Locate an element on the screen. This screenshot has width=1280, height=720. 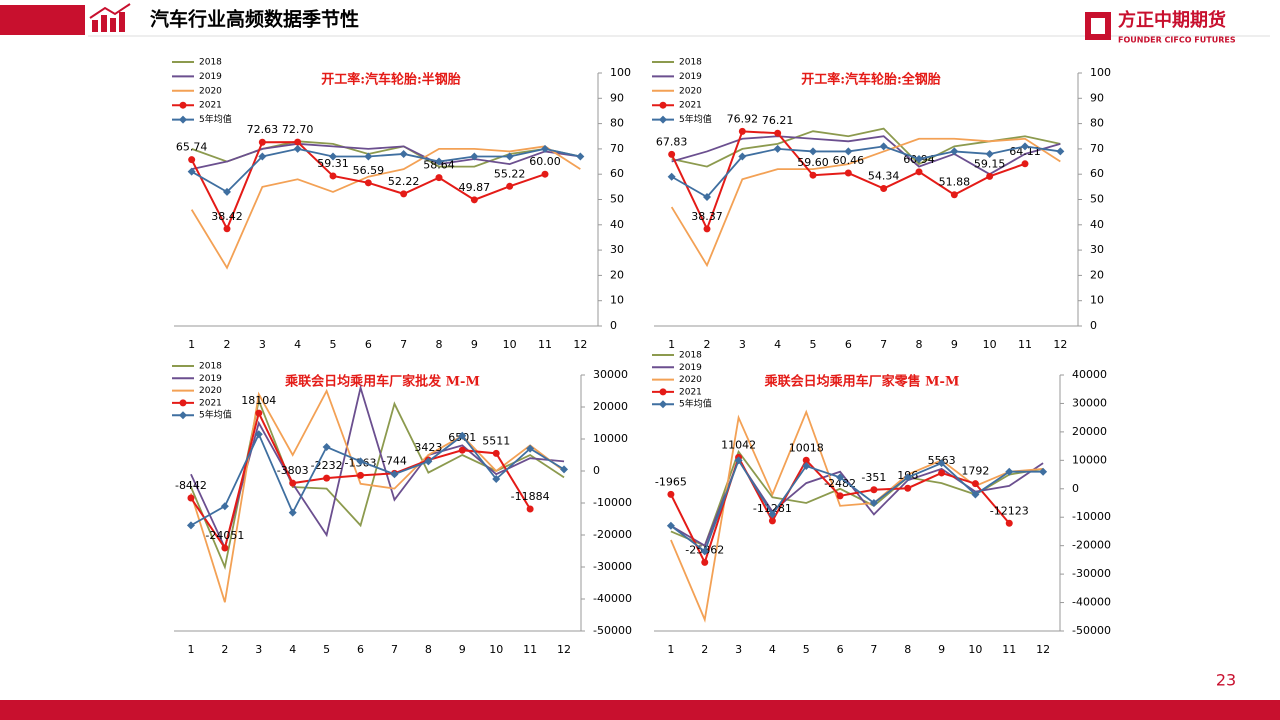
y-tick-label: 70 is located at coordinates (617, 148).